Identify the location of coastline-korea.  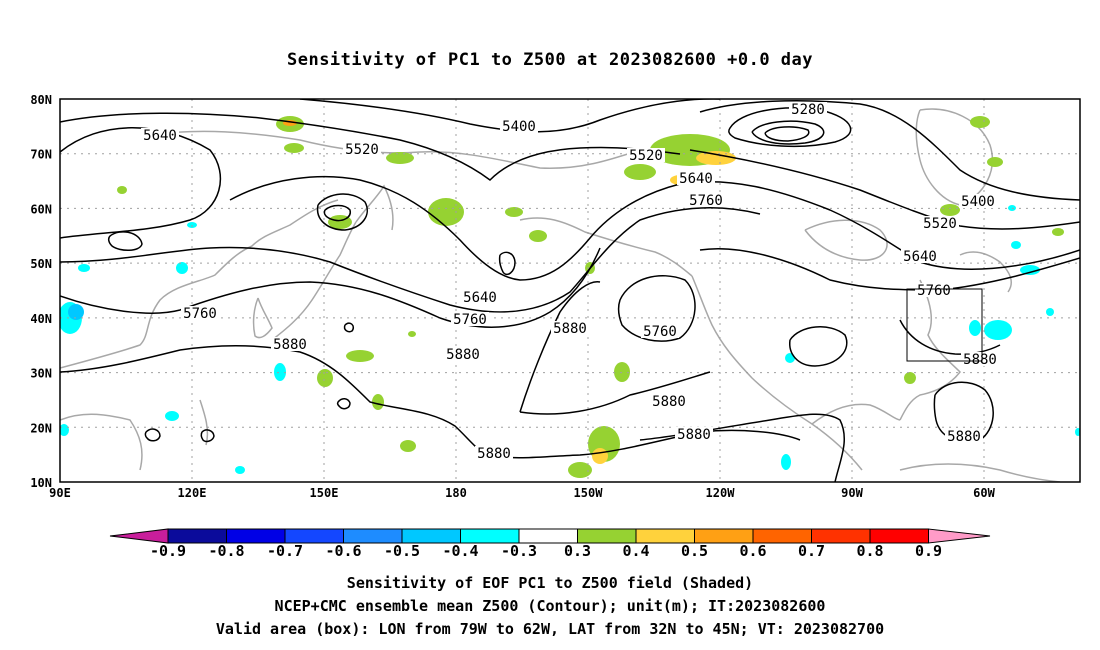
(262, 318).